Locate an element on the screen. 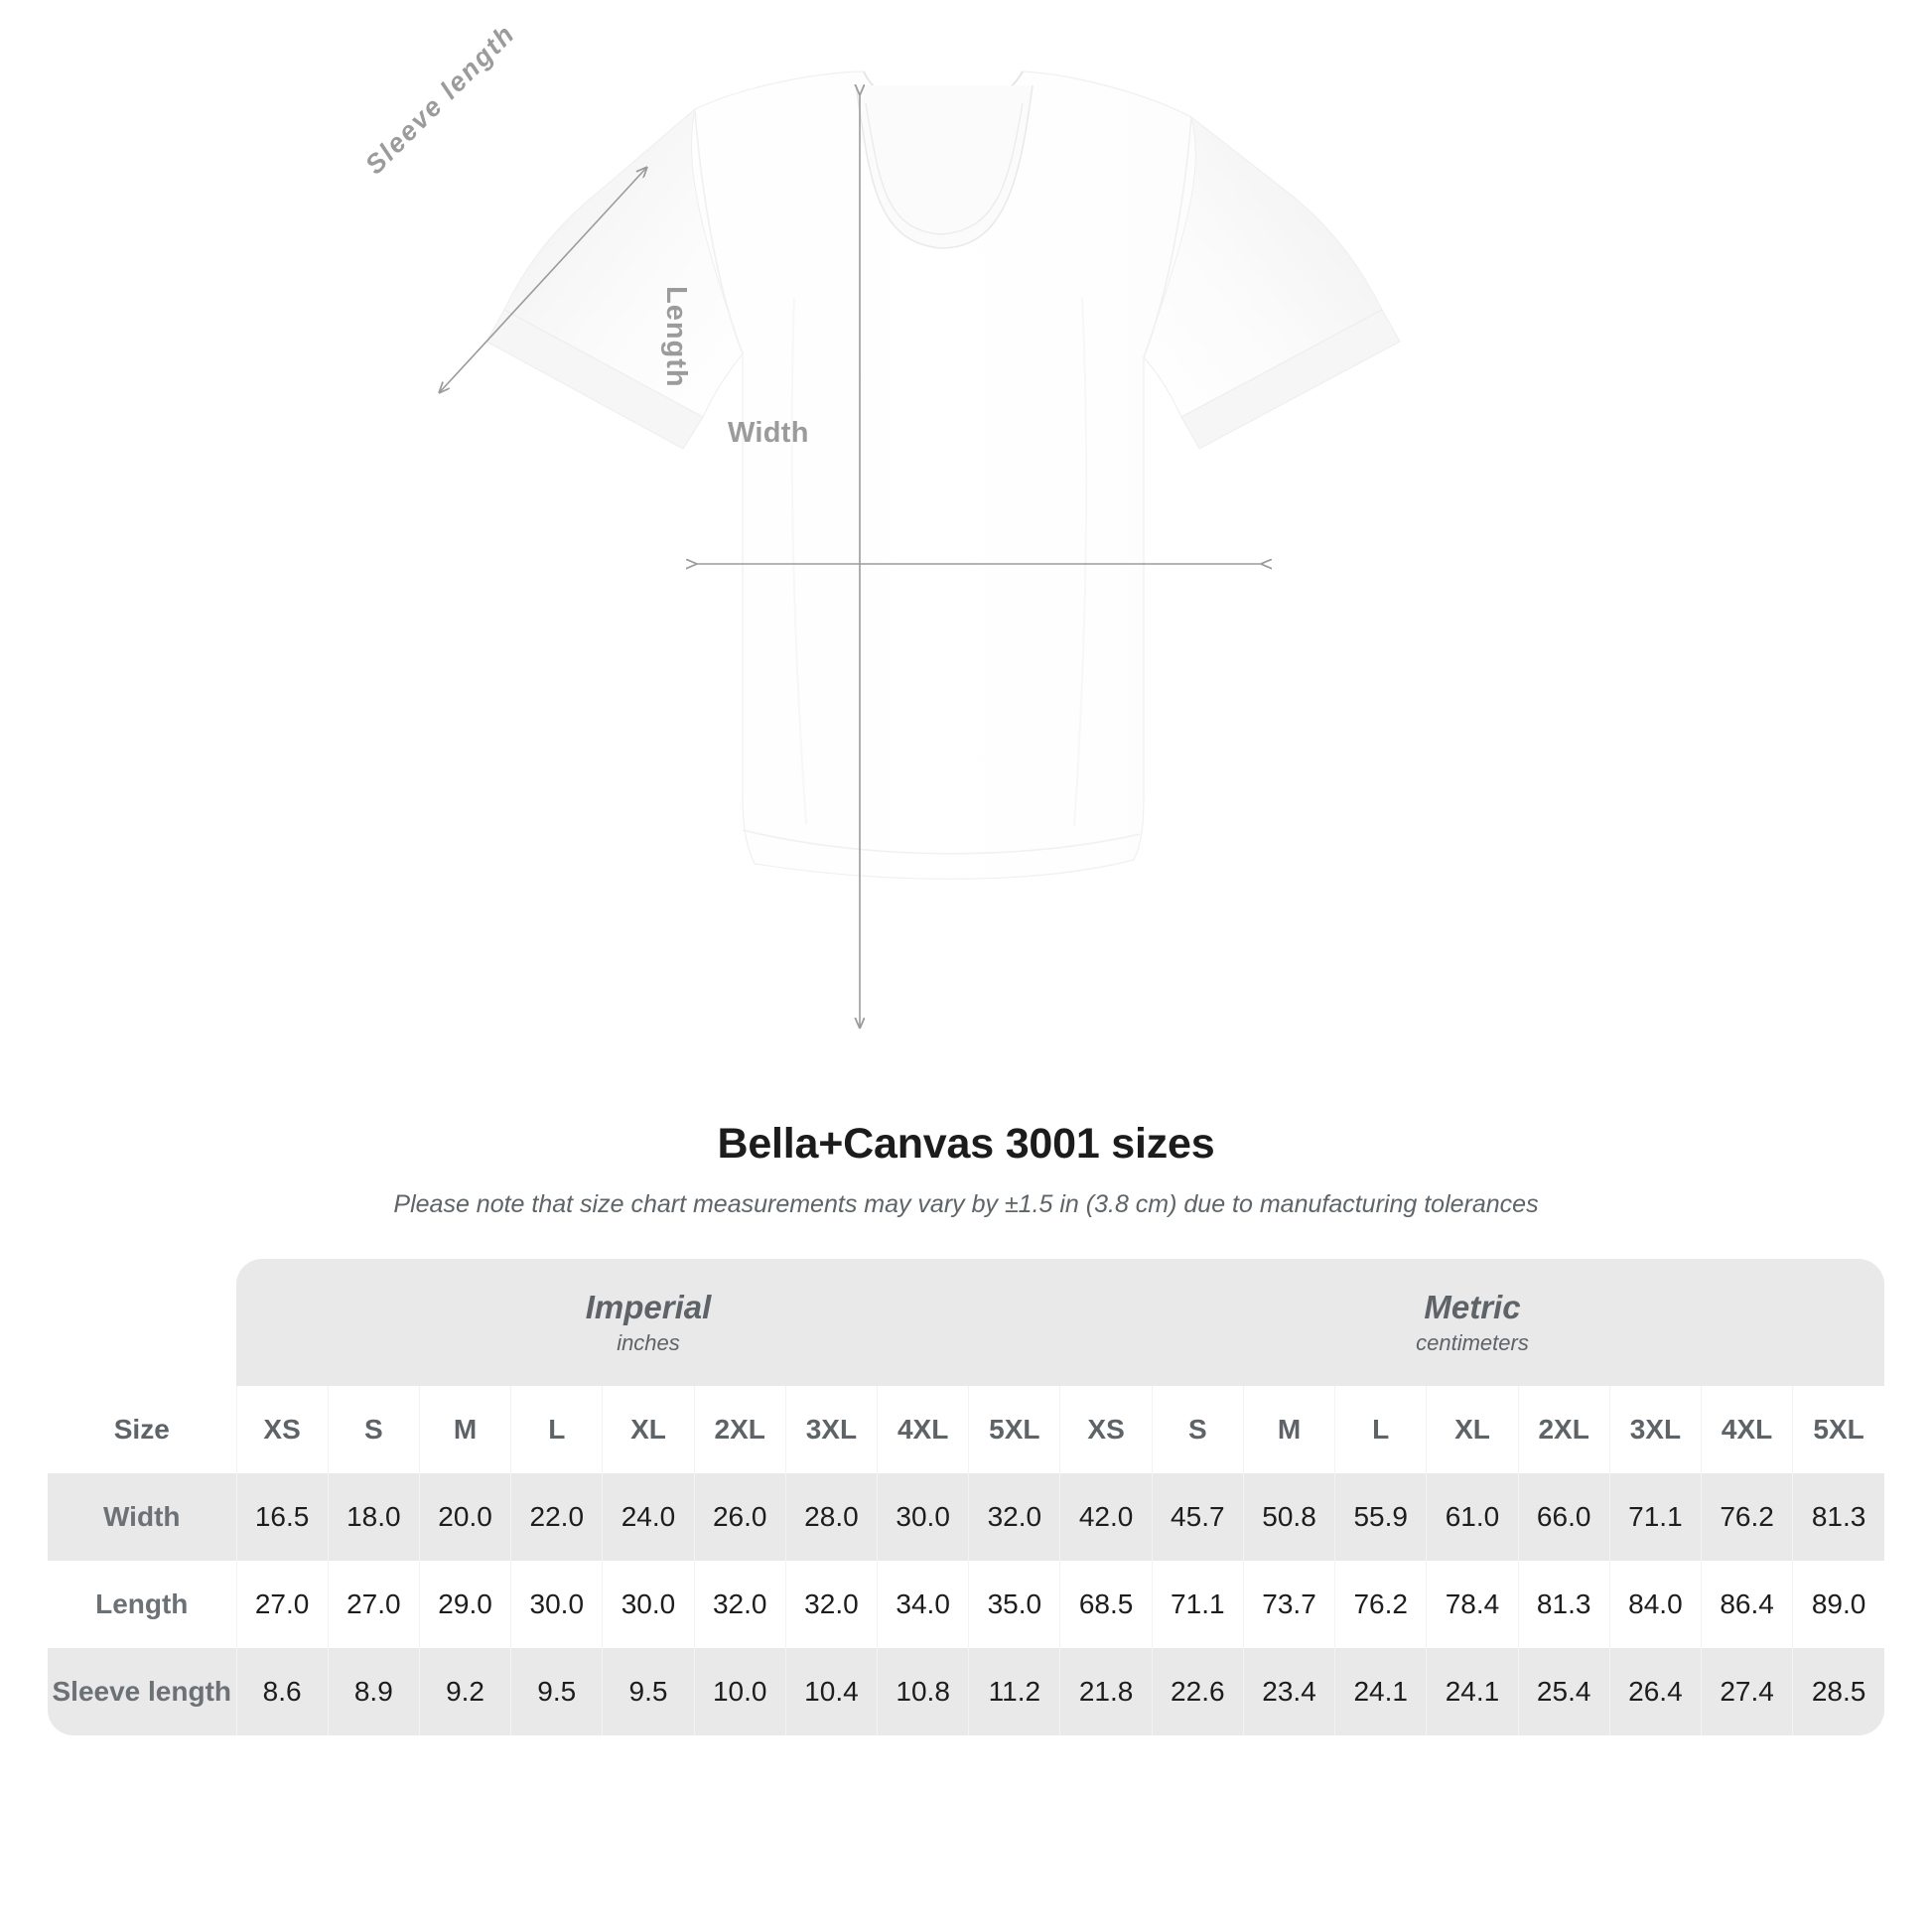 The width and height of the screenshot is (1932, 1932). cell-sleeve-met-5xl: 28.5 is located at coordinates (1838, 1692).